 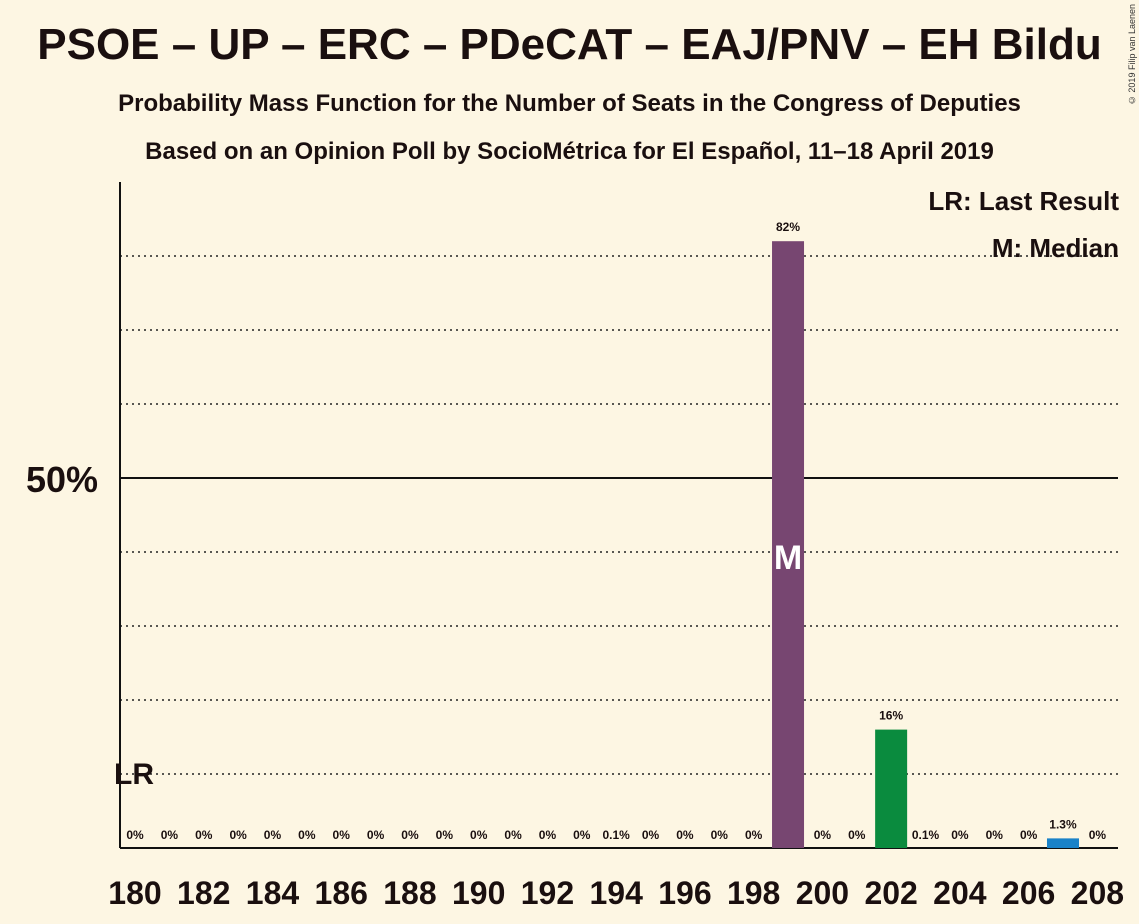 I want to click on data-label-197: 0%, so click(x=720, y=835).